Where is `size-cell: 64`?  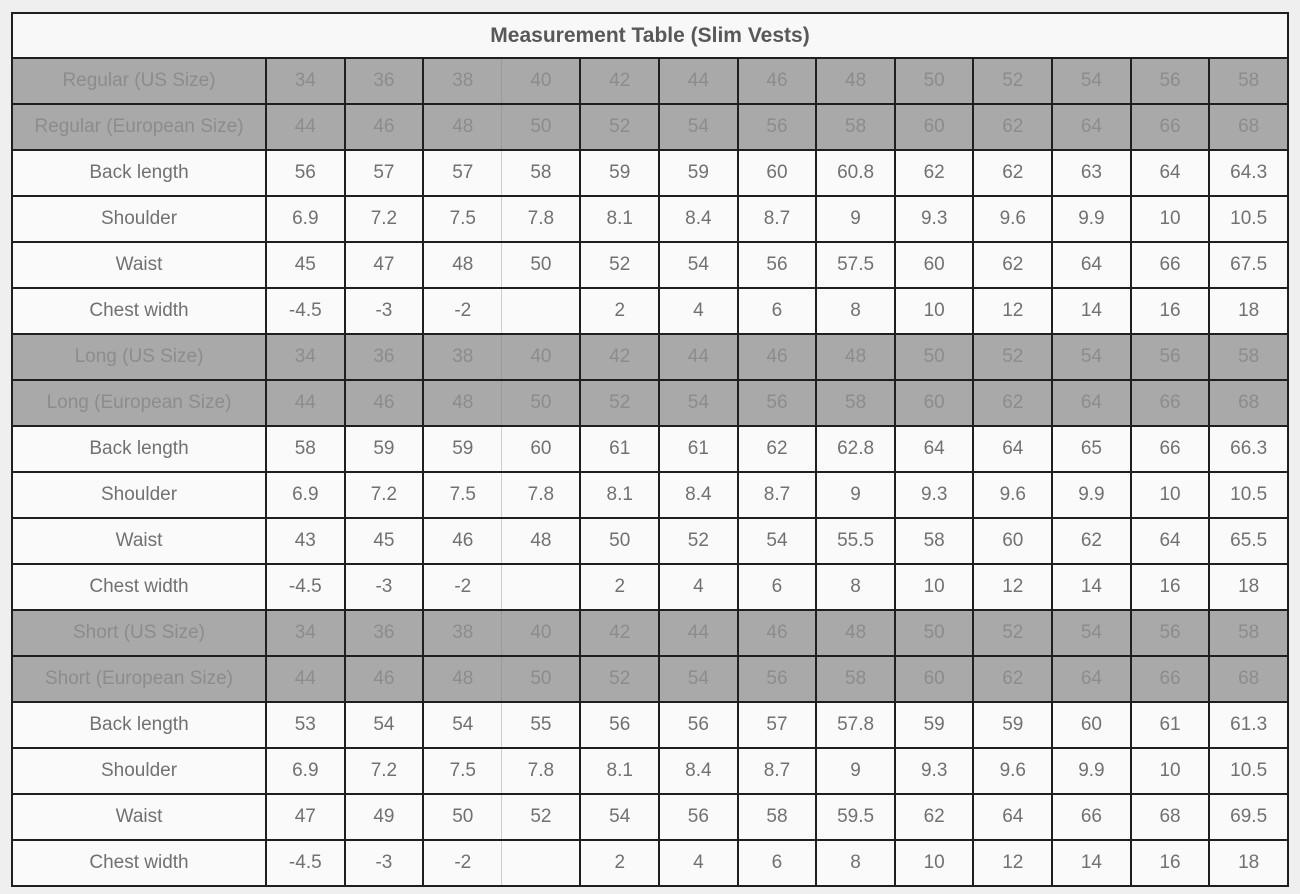
size-cell: 64 is located at coordinates (1091, 679).